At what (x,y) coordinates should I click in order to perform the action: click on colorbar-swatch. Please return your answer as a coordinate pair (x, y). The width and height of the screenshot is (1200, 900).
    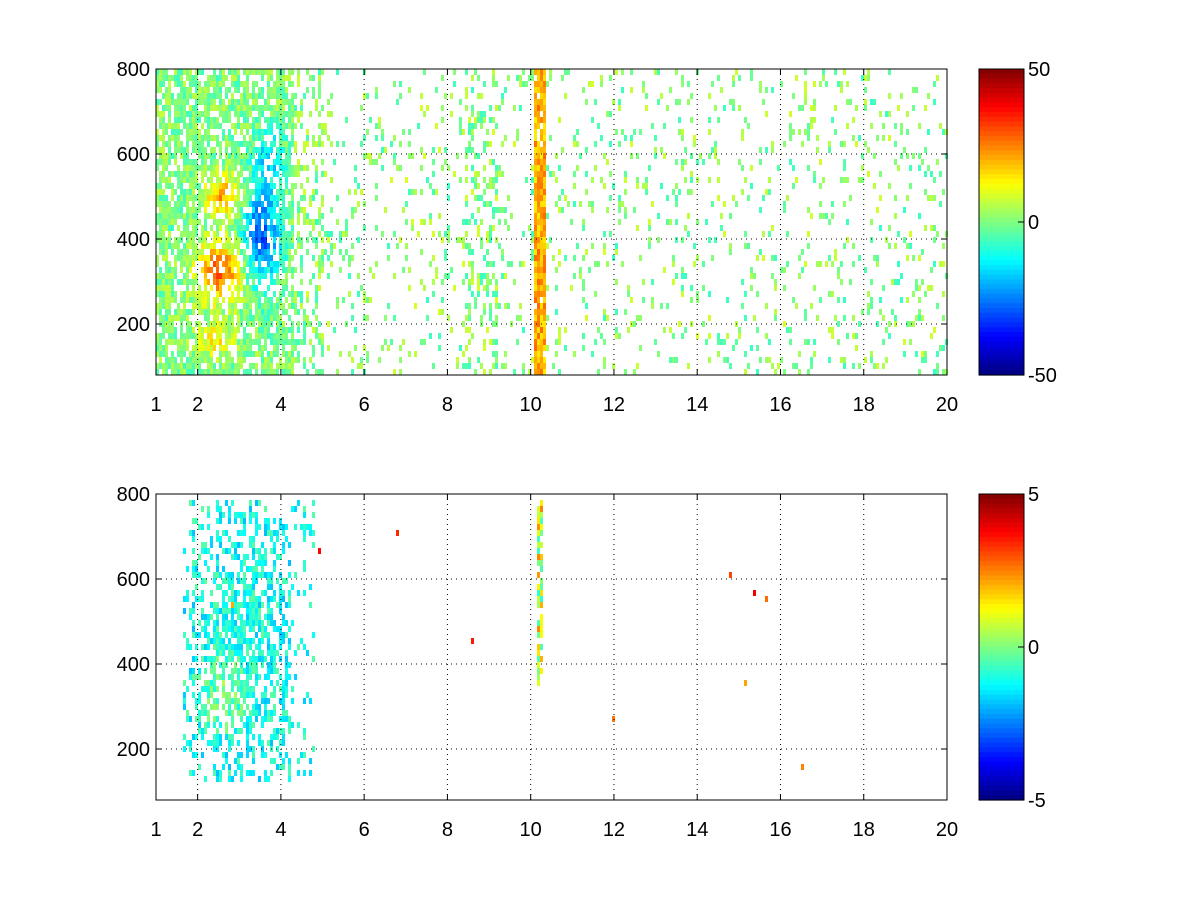
    Looking at the image, I should click on (1001, 659).